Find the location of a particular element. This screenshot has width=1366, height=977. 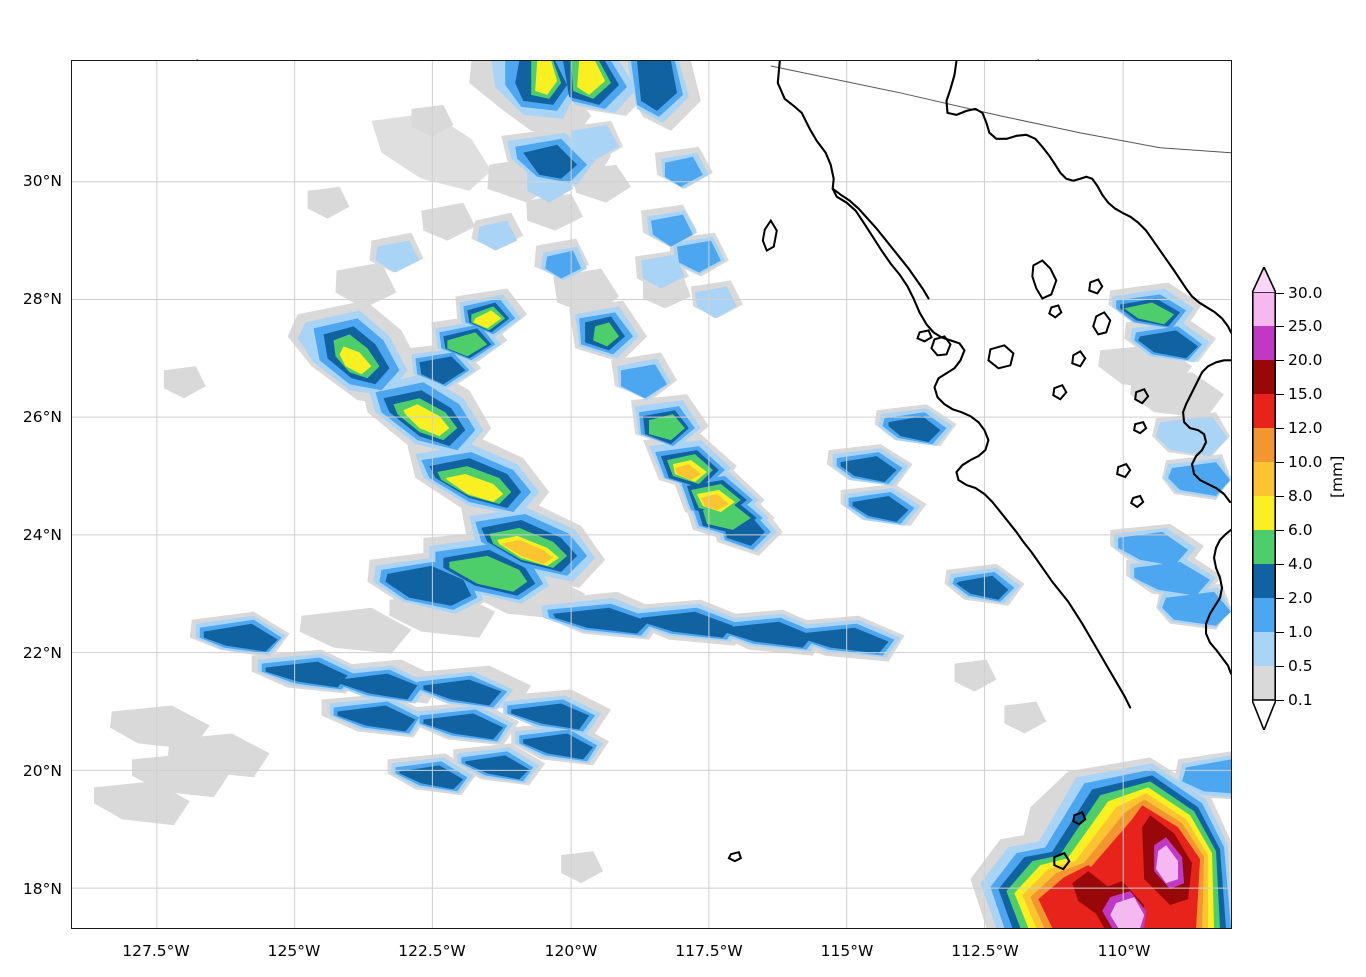

mainland-mexico-coastline is located at coordinates (1088, 368).